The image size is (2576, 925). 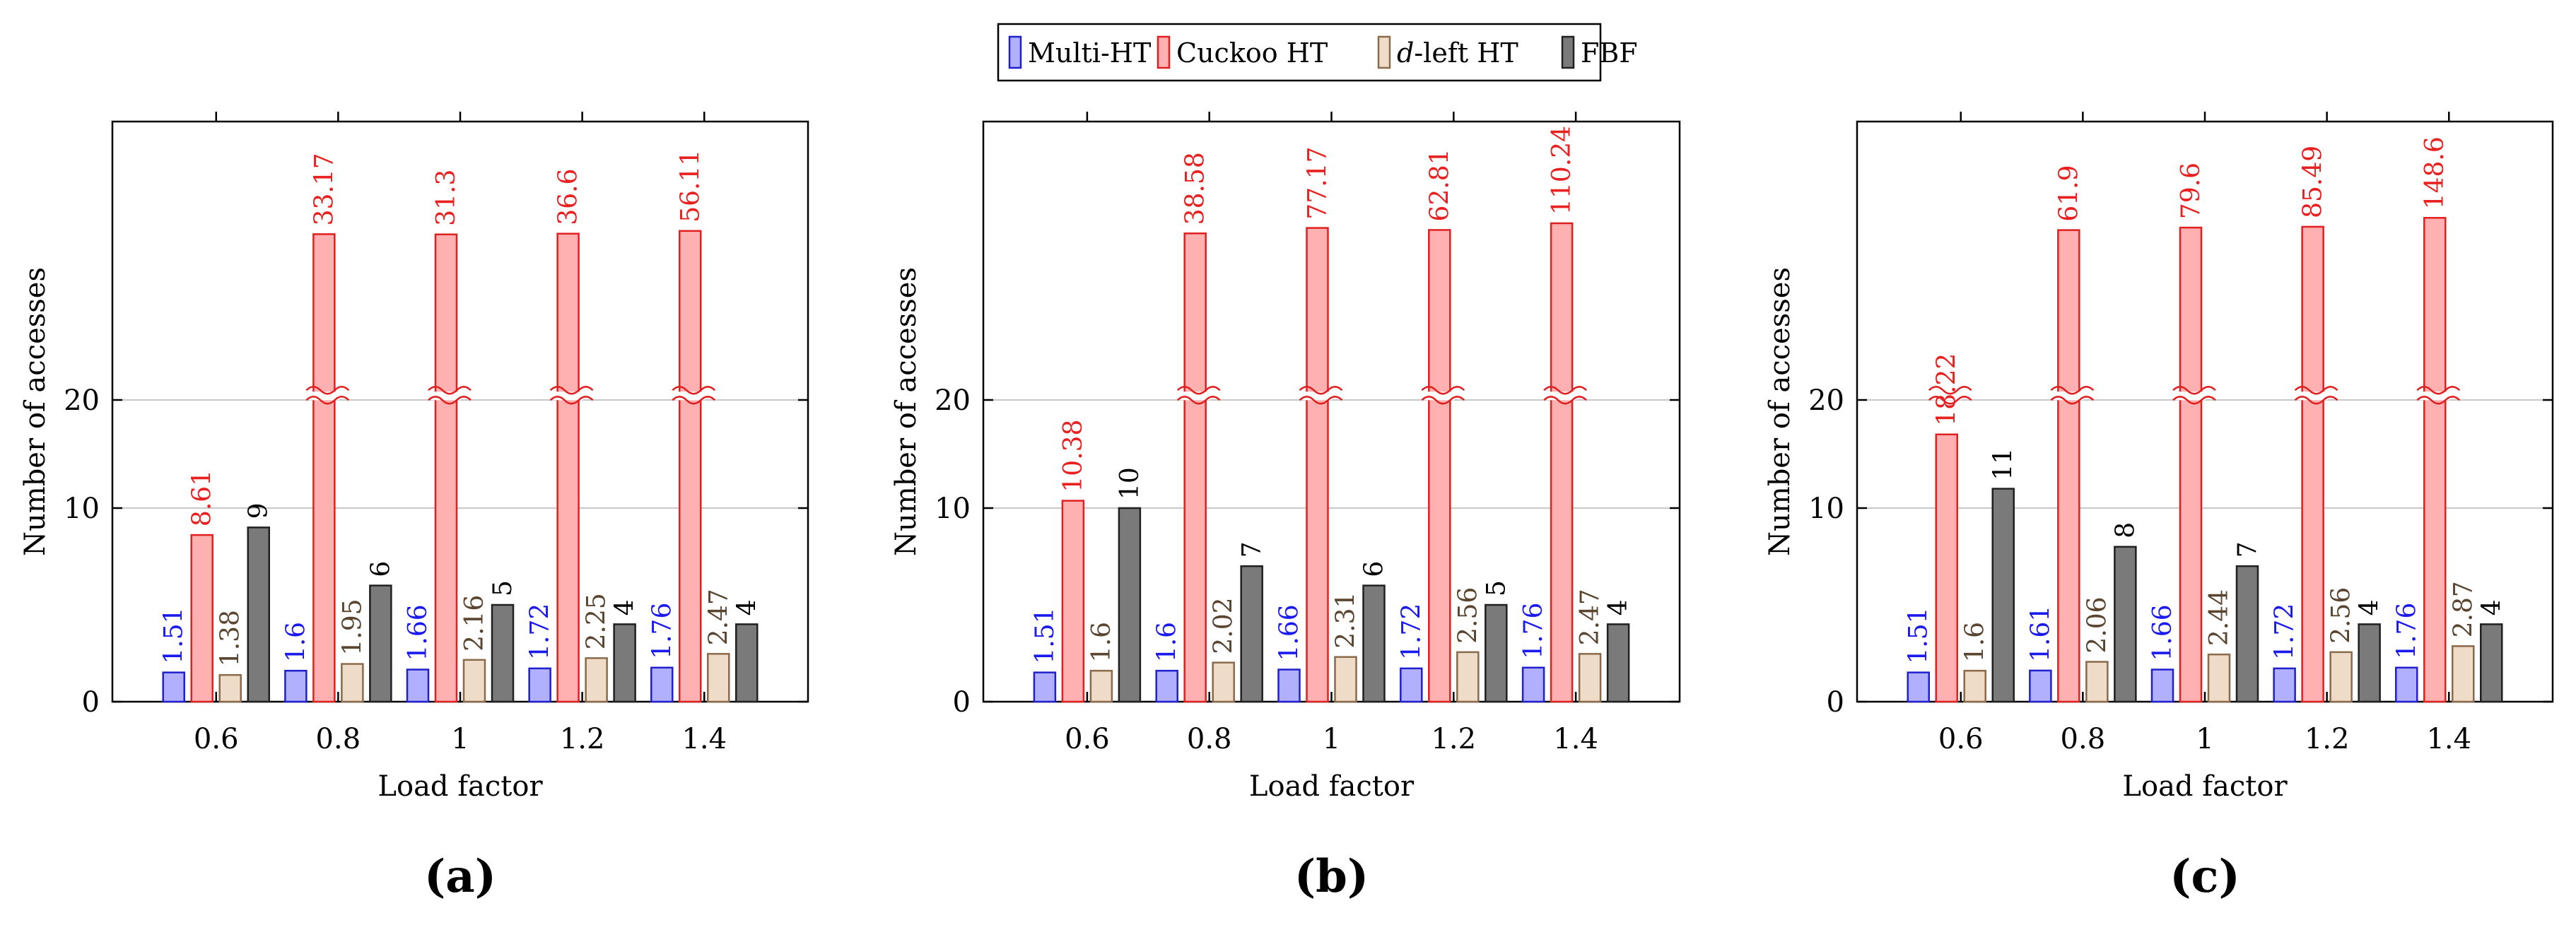 What do you see at coordinates (1440, 184) in the screenshot?
I see `data-label-cuckoo: 62.81` at bounding box center [1440, 184].